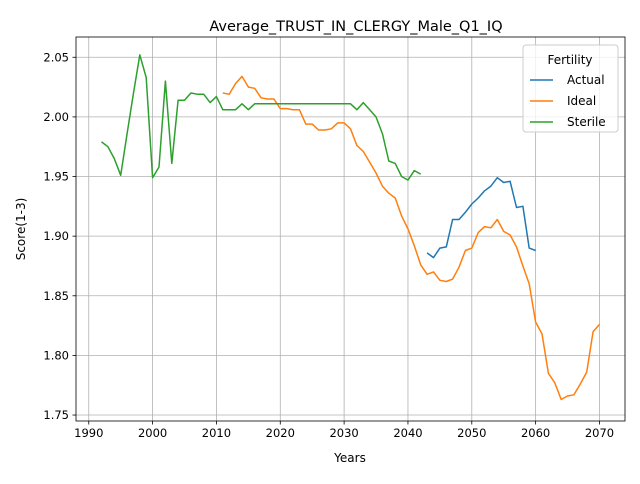 Image resolution: width=640 pixels, height=484 pixels. I want to click on x-tick-label: 1990, so click(88, 433).